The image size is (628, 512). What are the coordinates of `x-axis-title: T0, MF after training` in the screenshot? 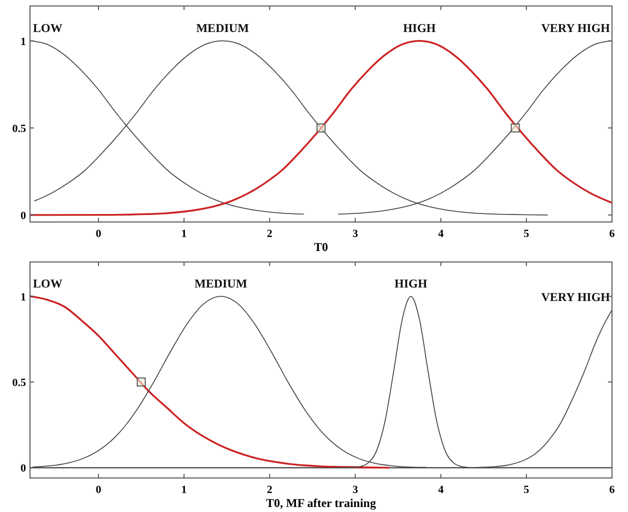 It's located at (321, 503).